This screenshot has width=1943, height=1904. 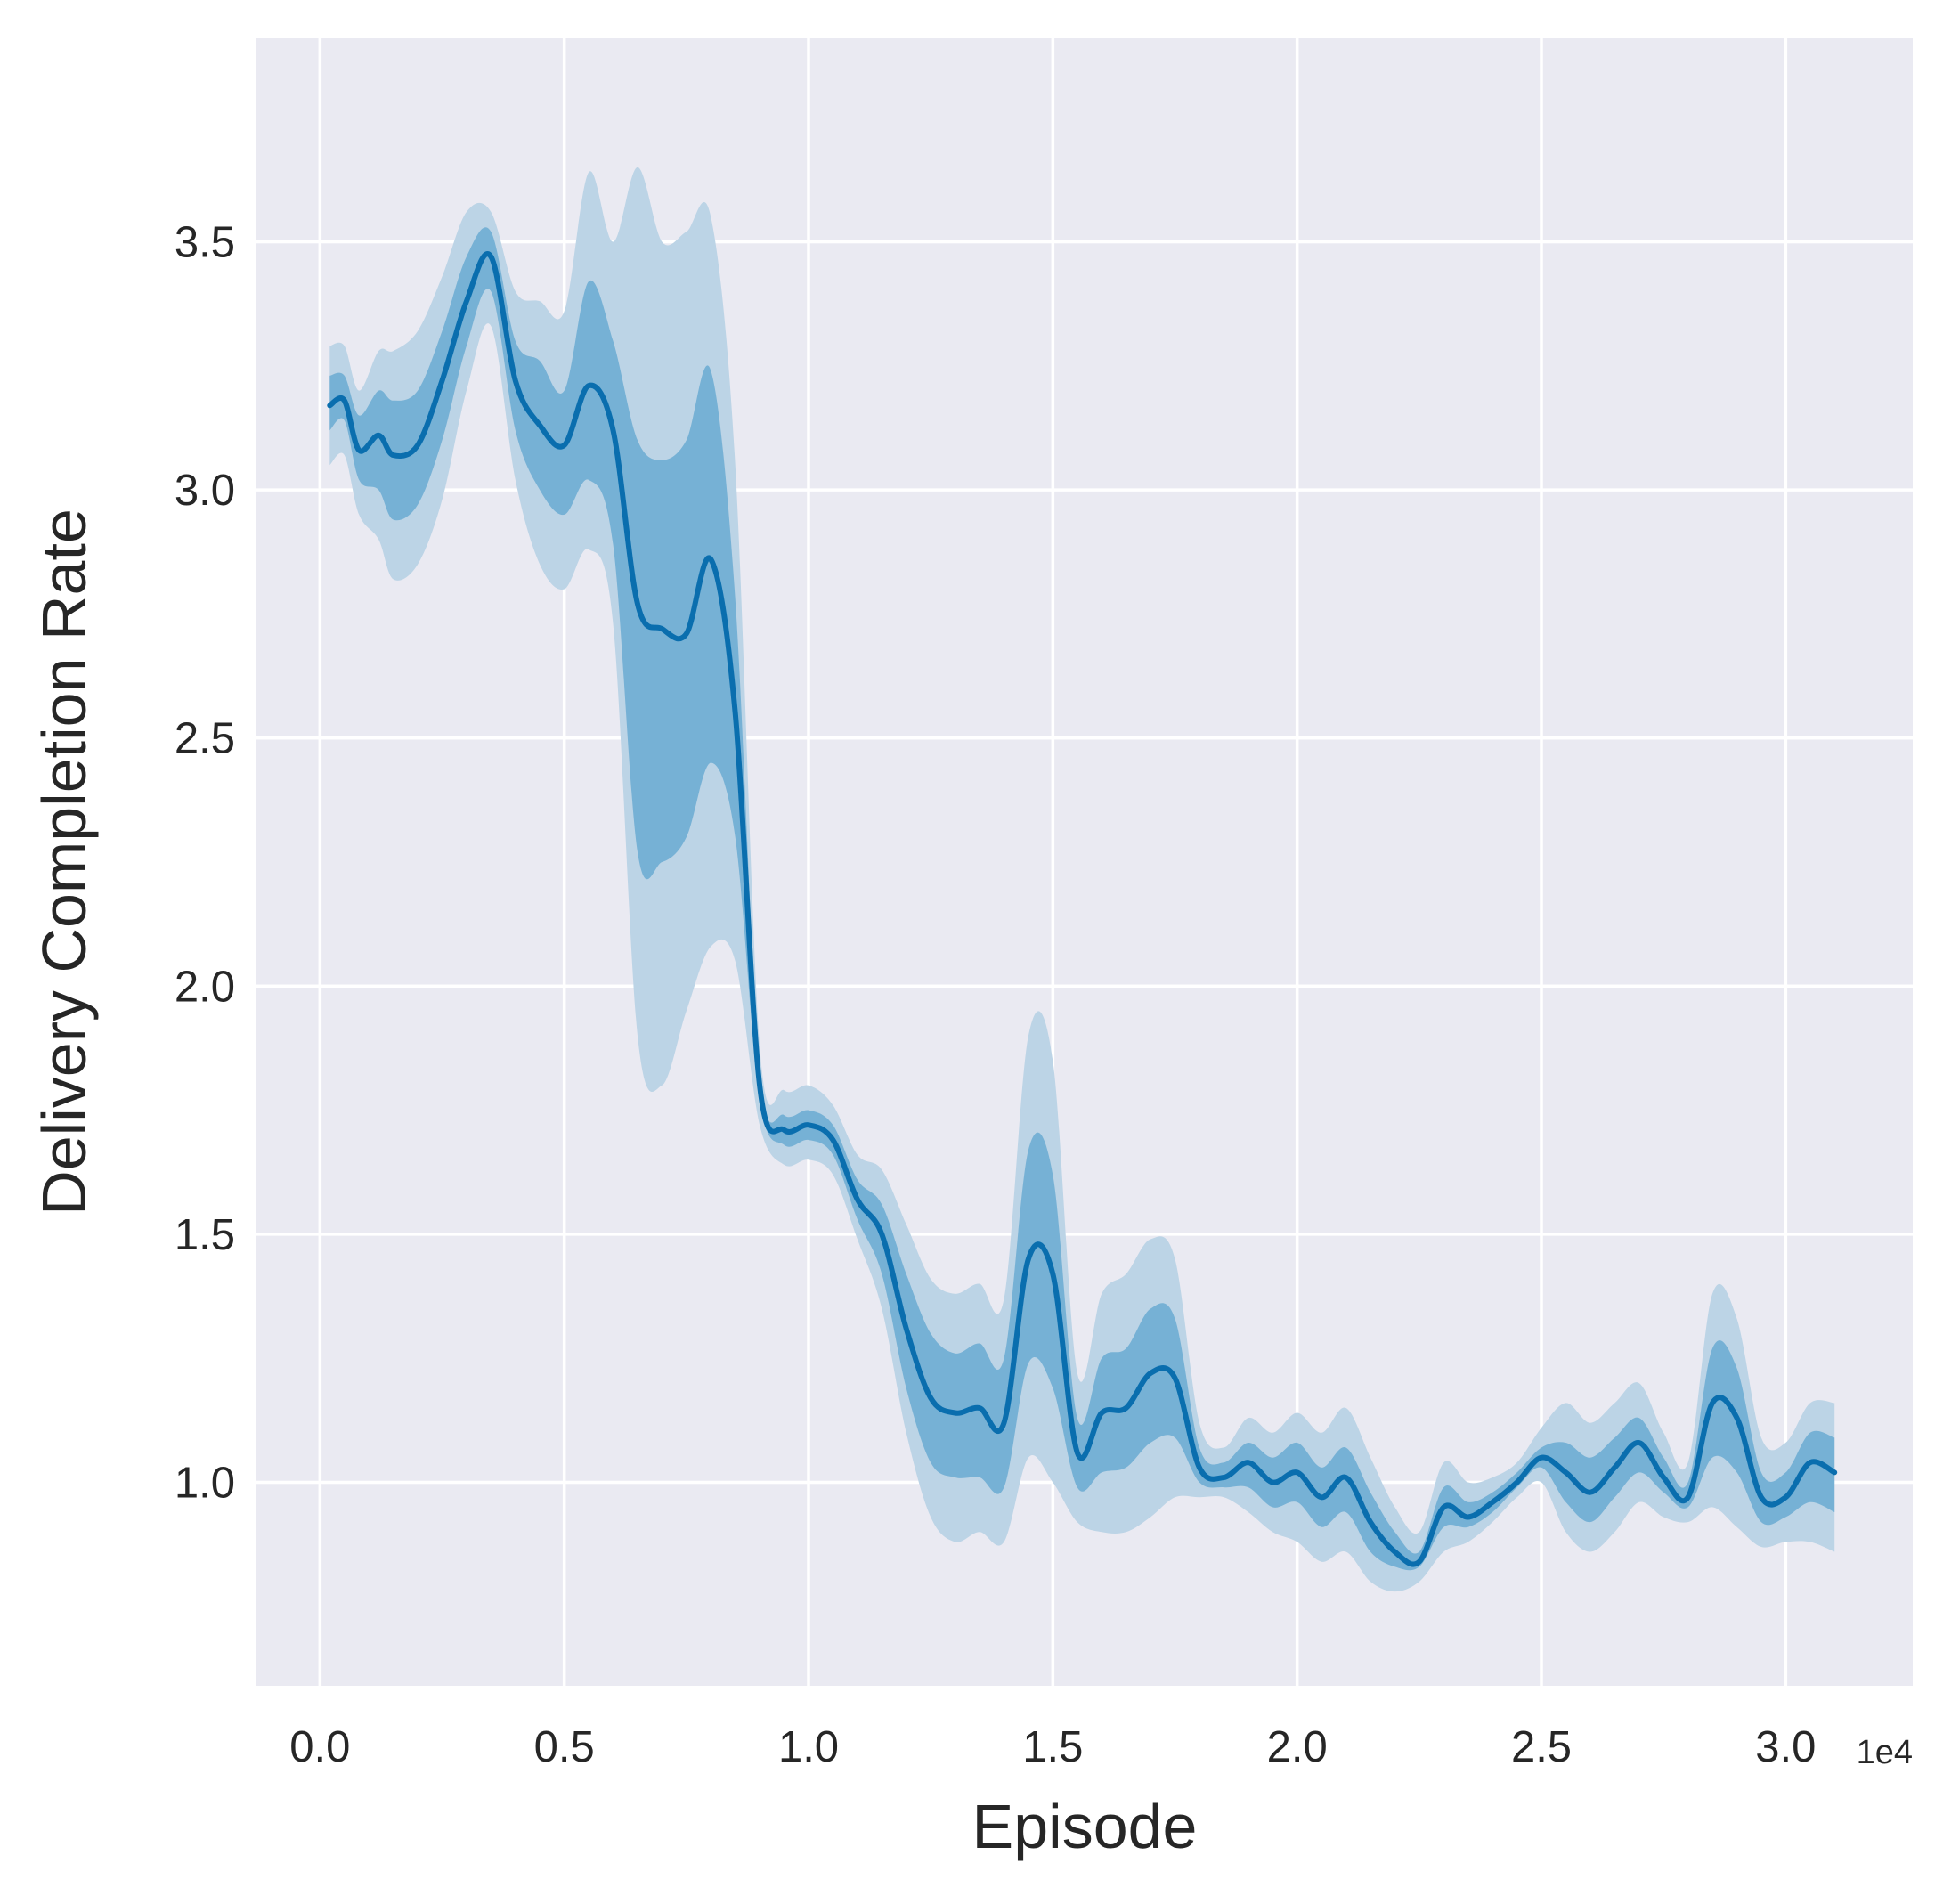 I want to click on x-tick-label: 1.5, so click(x=1052, y=1747).